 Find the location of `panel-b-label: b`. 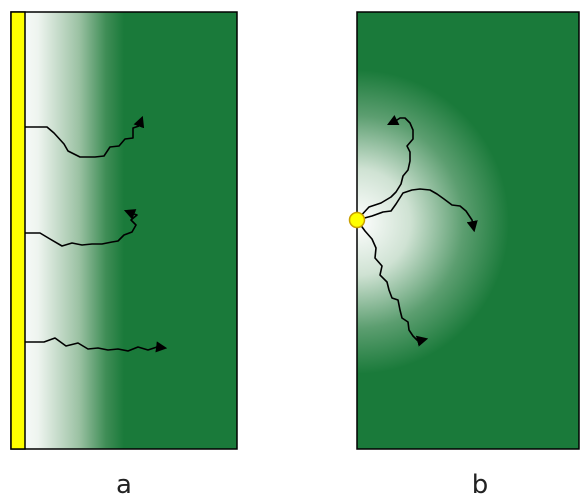

panel-b-label: b is located at coordinates (480, 483).